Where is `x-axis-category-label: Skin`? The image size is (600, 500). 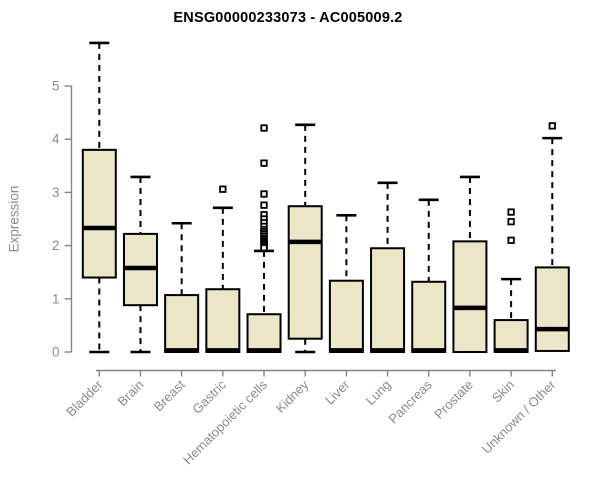 x-axis-category-label: Skin is located at coordinates (503, 391).